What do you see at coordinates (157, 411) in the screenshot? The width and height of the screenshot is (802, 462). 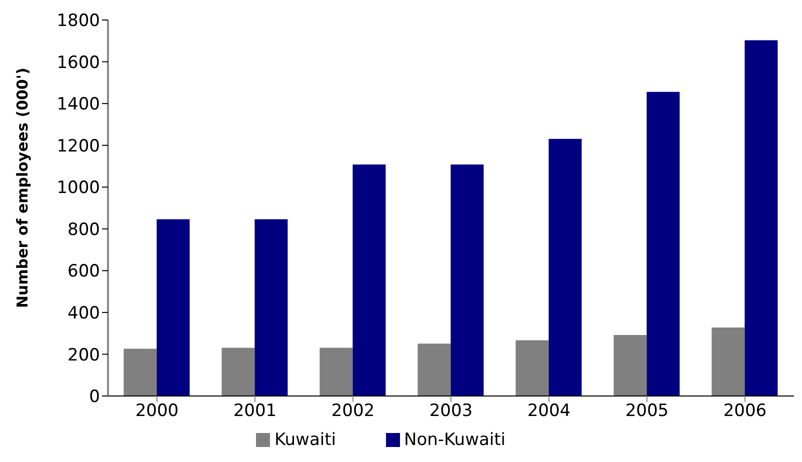 I see `x-tick-label: 2000` at bounding box center [157, 411].